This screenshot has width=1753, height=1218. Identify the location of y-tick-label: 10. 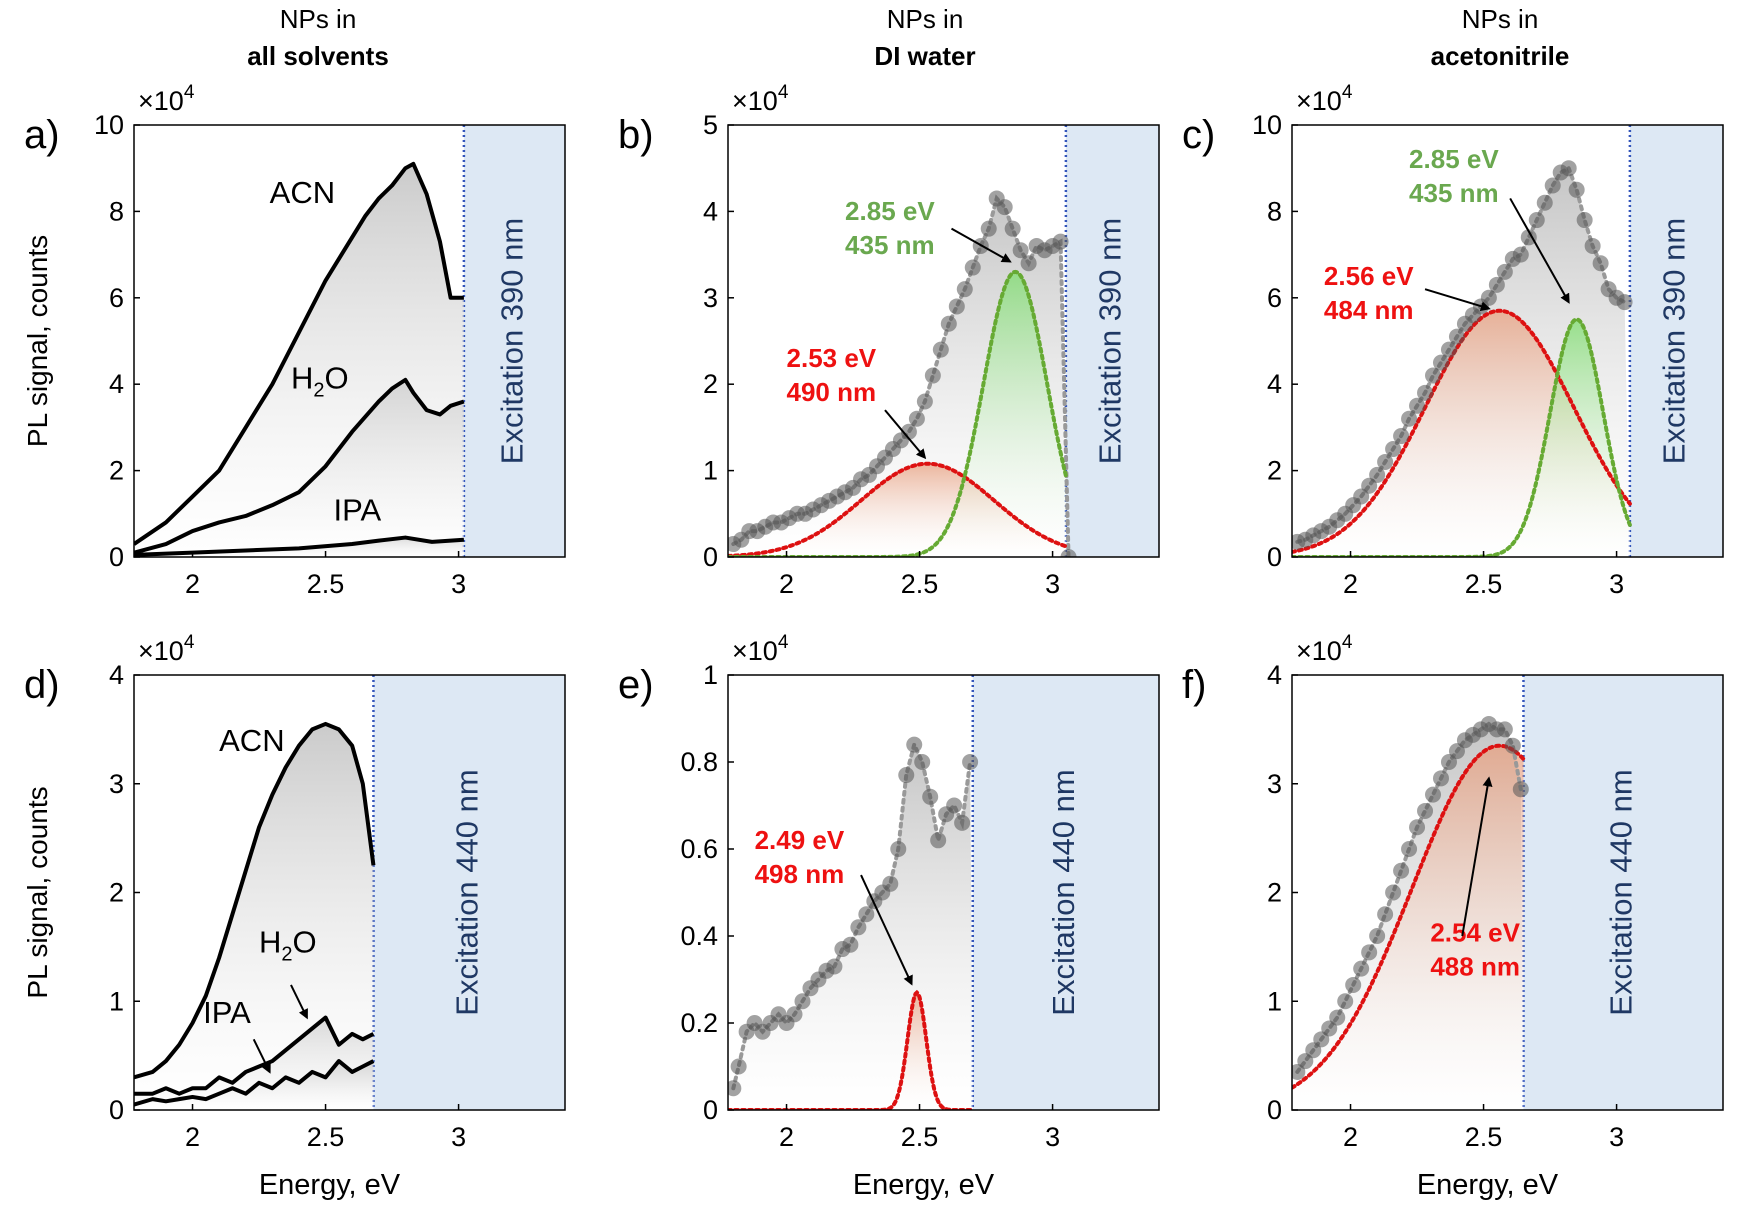
(1267, 125).